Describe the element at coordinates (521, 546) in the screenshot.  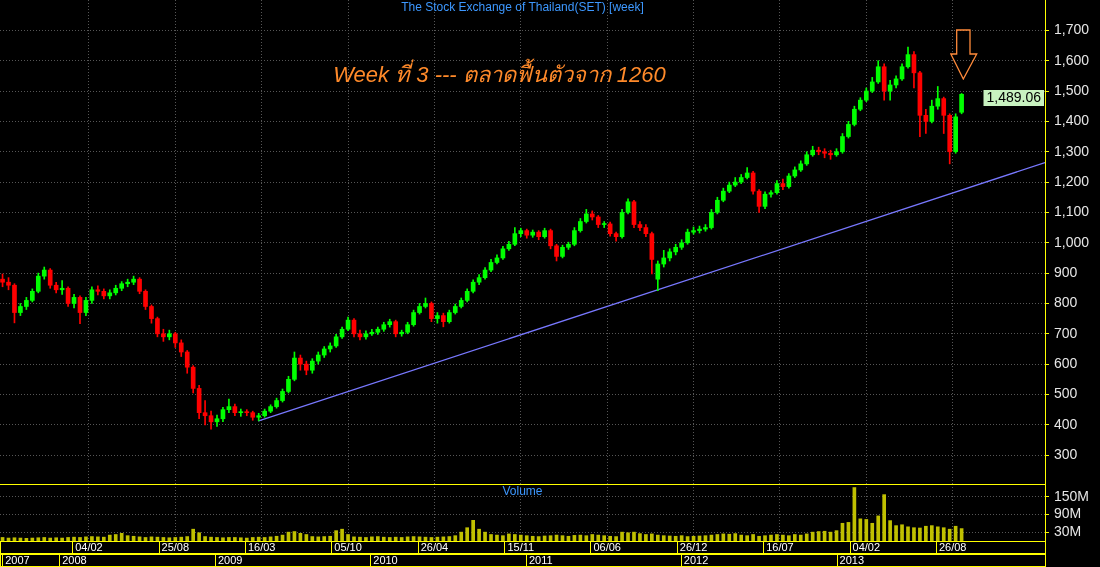
I see `x-tick-label: 15/11` at that location.